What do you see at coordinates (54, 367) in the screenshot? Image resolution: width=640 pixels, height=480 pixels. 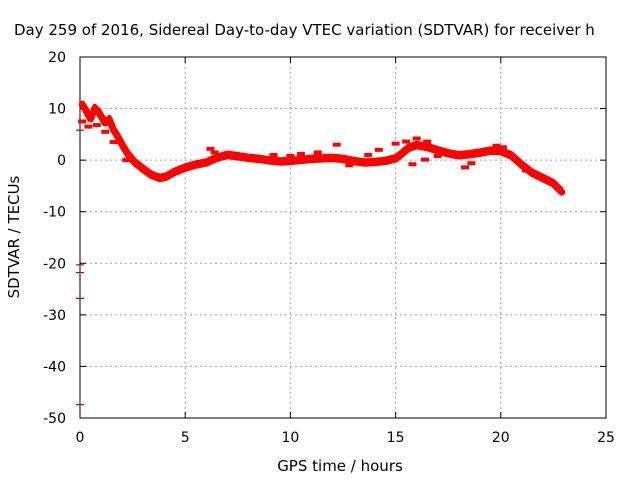 I see `y-tick-label: -40` at bounding box center [54, 367].